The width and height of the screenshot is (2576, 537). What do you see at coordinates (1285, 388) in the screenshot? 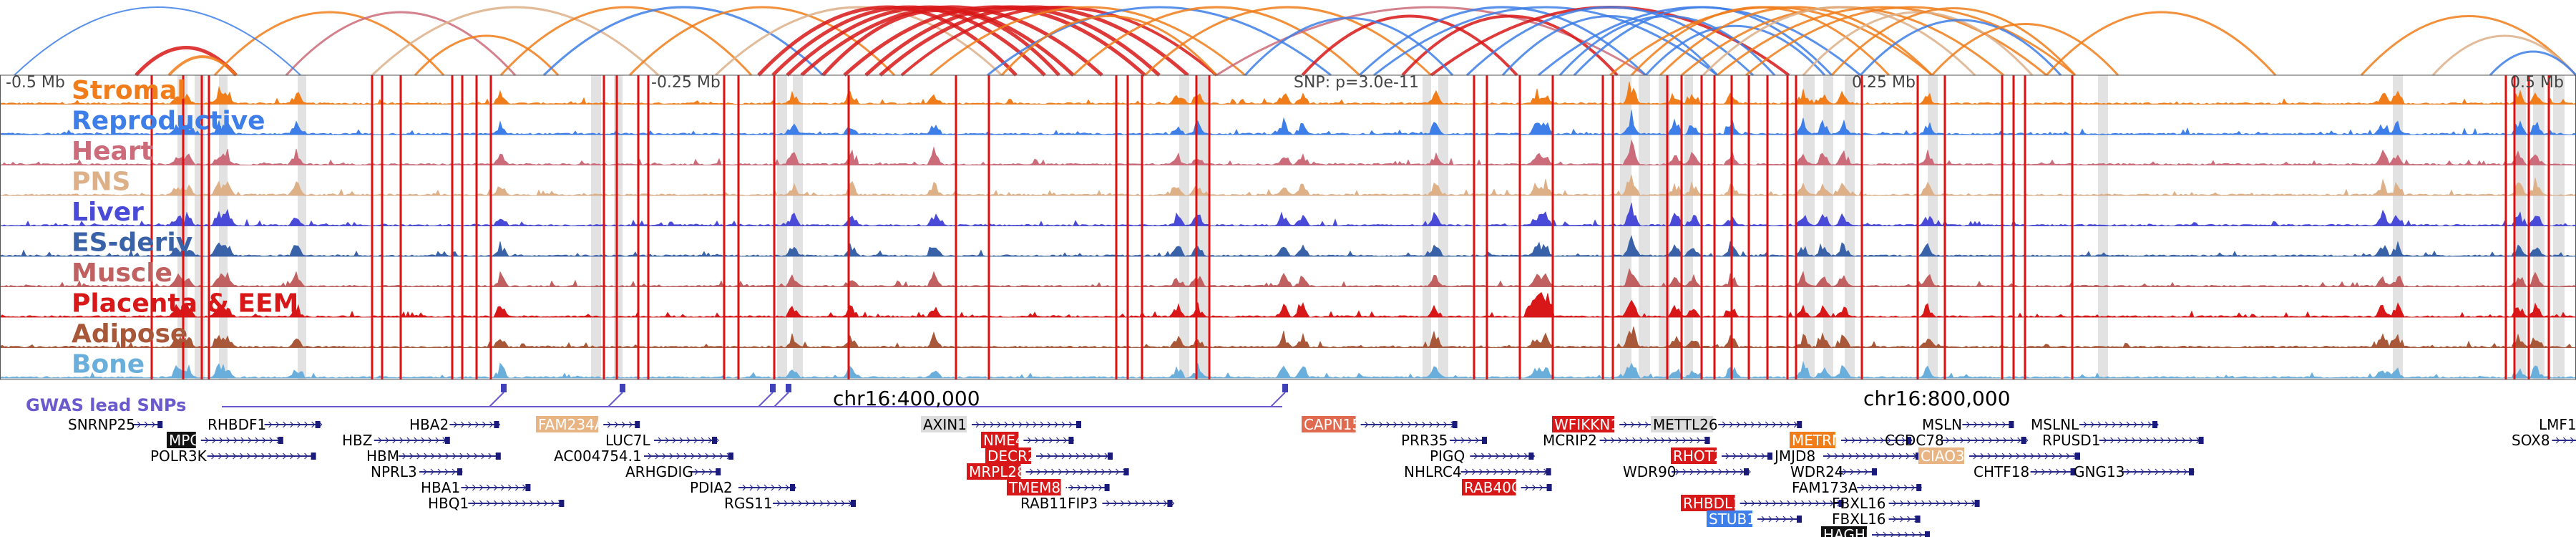
I see `gwas-snp-marker` at bounding box center [1285, 388].